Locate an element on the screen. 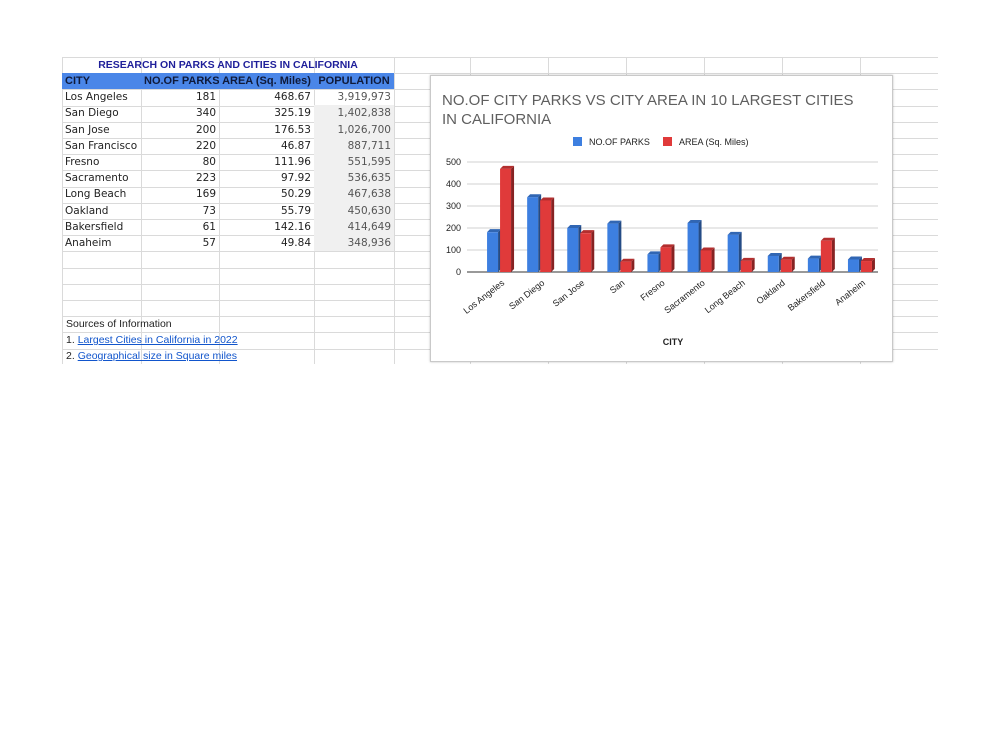 The image size is (1000, 750). table-row: Long Beach 169 50.29 467,638 is located at coordinates (228, 194).